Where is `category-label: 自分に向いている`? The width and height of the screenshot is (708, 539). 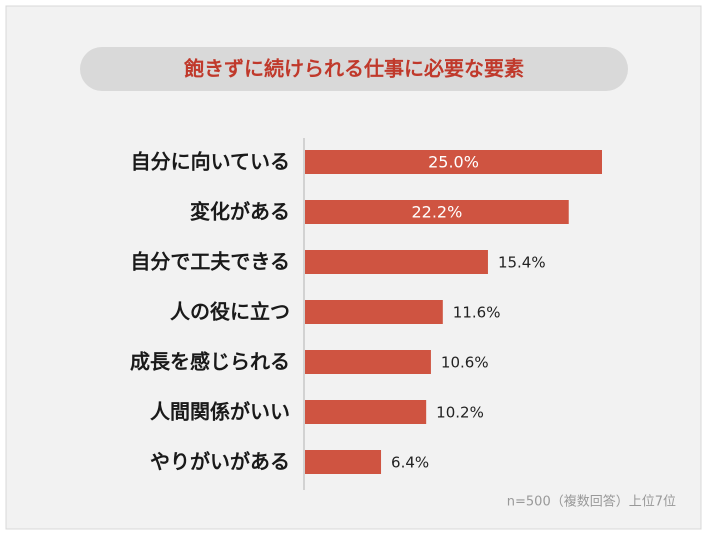
category-label: 自分に向いている is located at coordinates (210, 162).